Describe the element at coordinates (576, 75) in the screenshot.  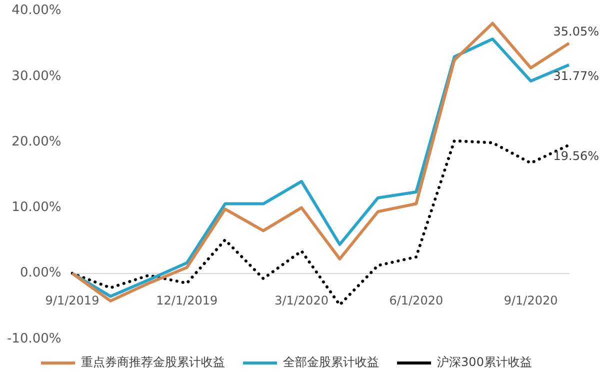
I see `data-label: 31.77%` at that location.